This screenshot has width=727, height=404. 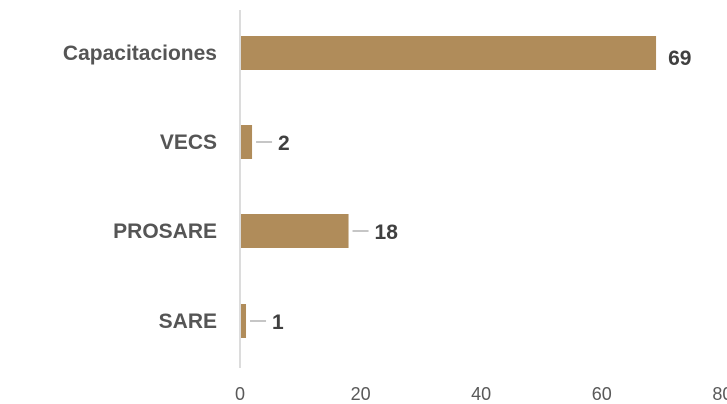 I want to click on x-axis-ticks: 0 20 40 60 80, so click(x=481, y=394).